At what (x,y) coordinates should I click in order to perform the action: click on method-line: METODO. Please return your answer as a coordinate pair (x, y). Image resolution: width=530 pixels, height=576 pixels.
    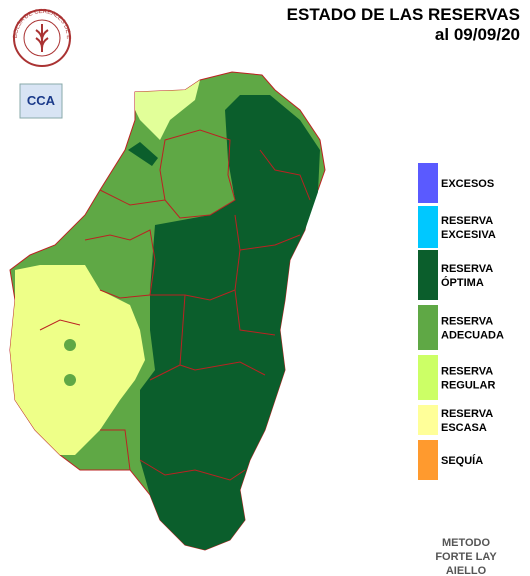
    Looking at the image, I should click on (466, 543).